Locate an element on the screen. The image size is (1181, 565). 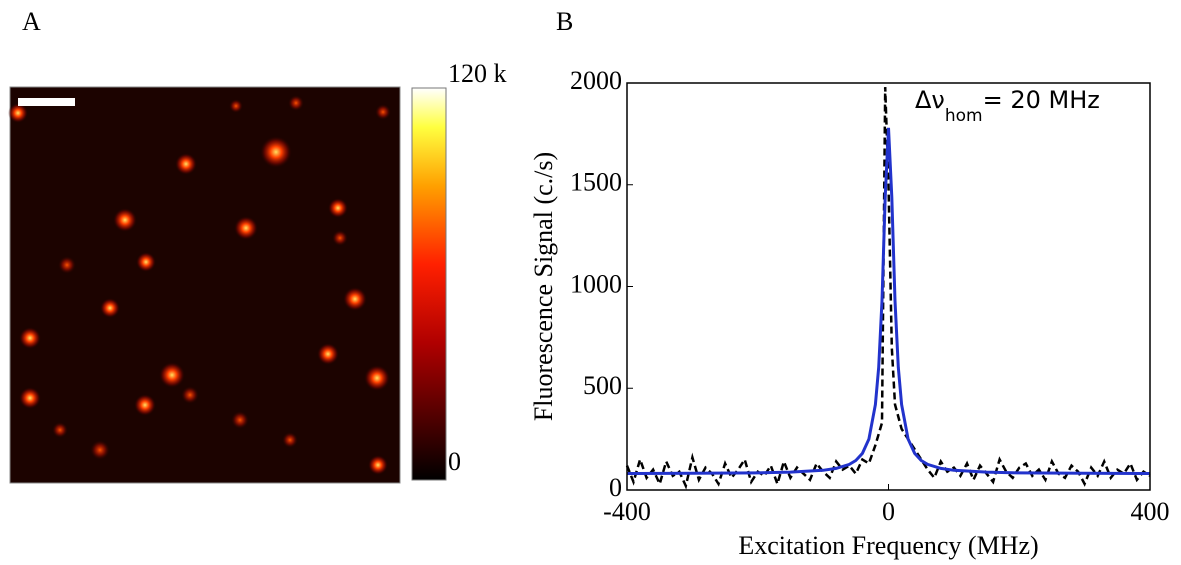
colorbar-tick-label: 120 k is located at coordinates (477, 73).